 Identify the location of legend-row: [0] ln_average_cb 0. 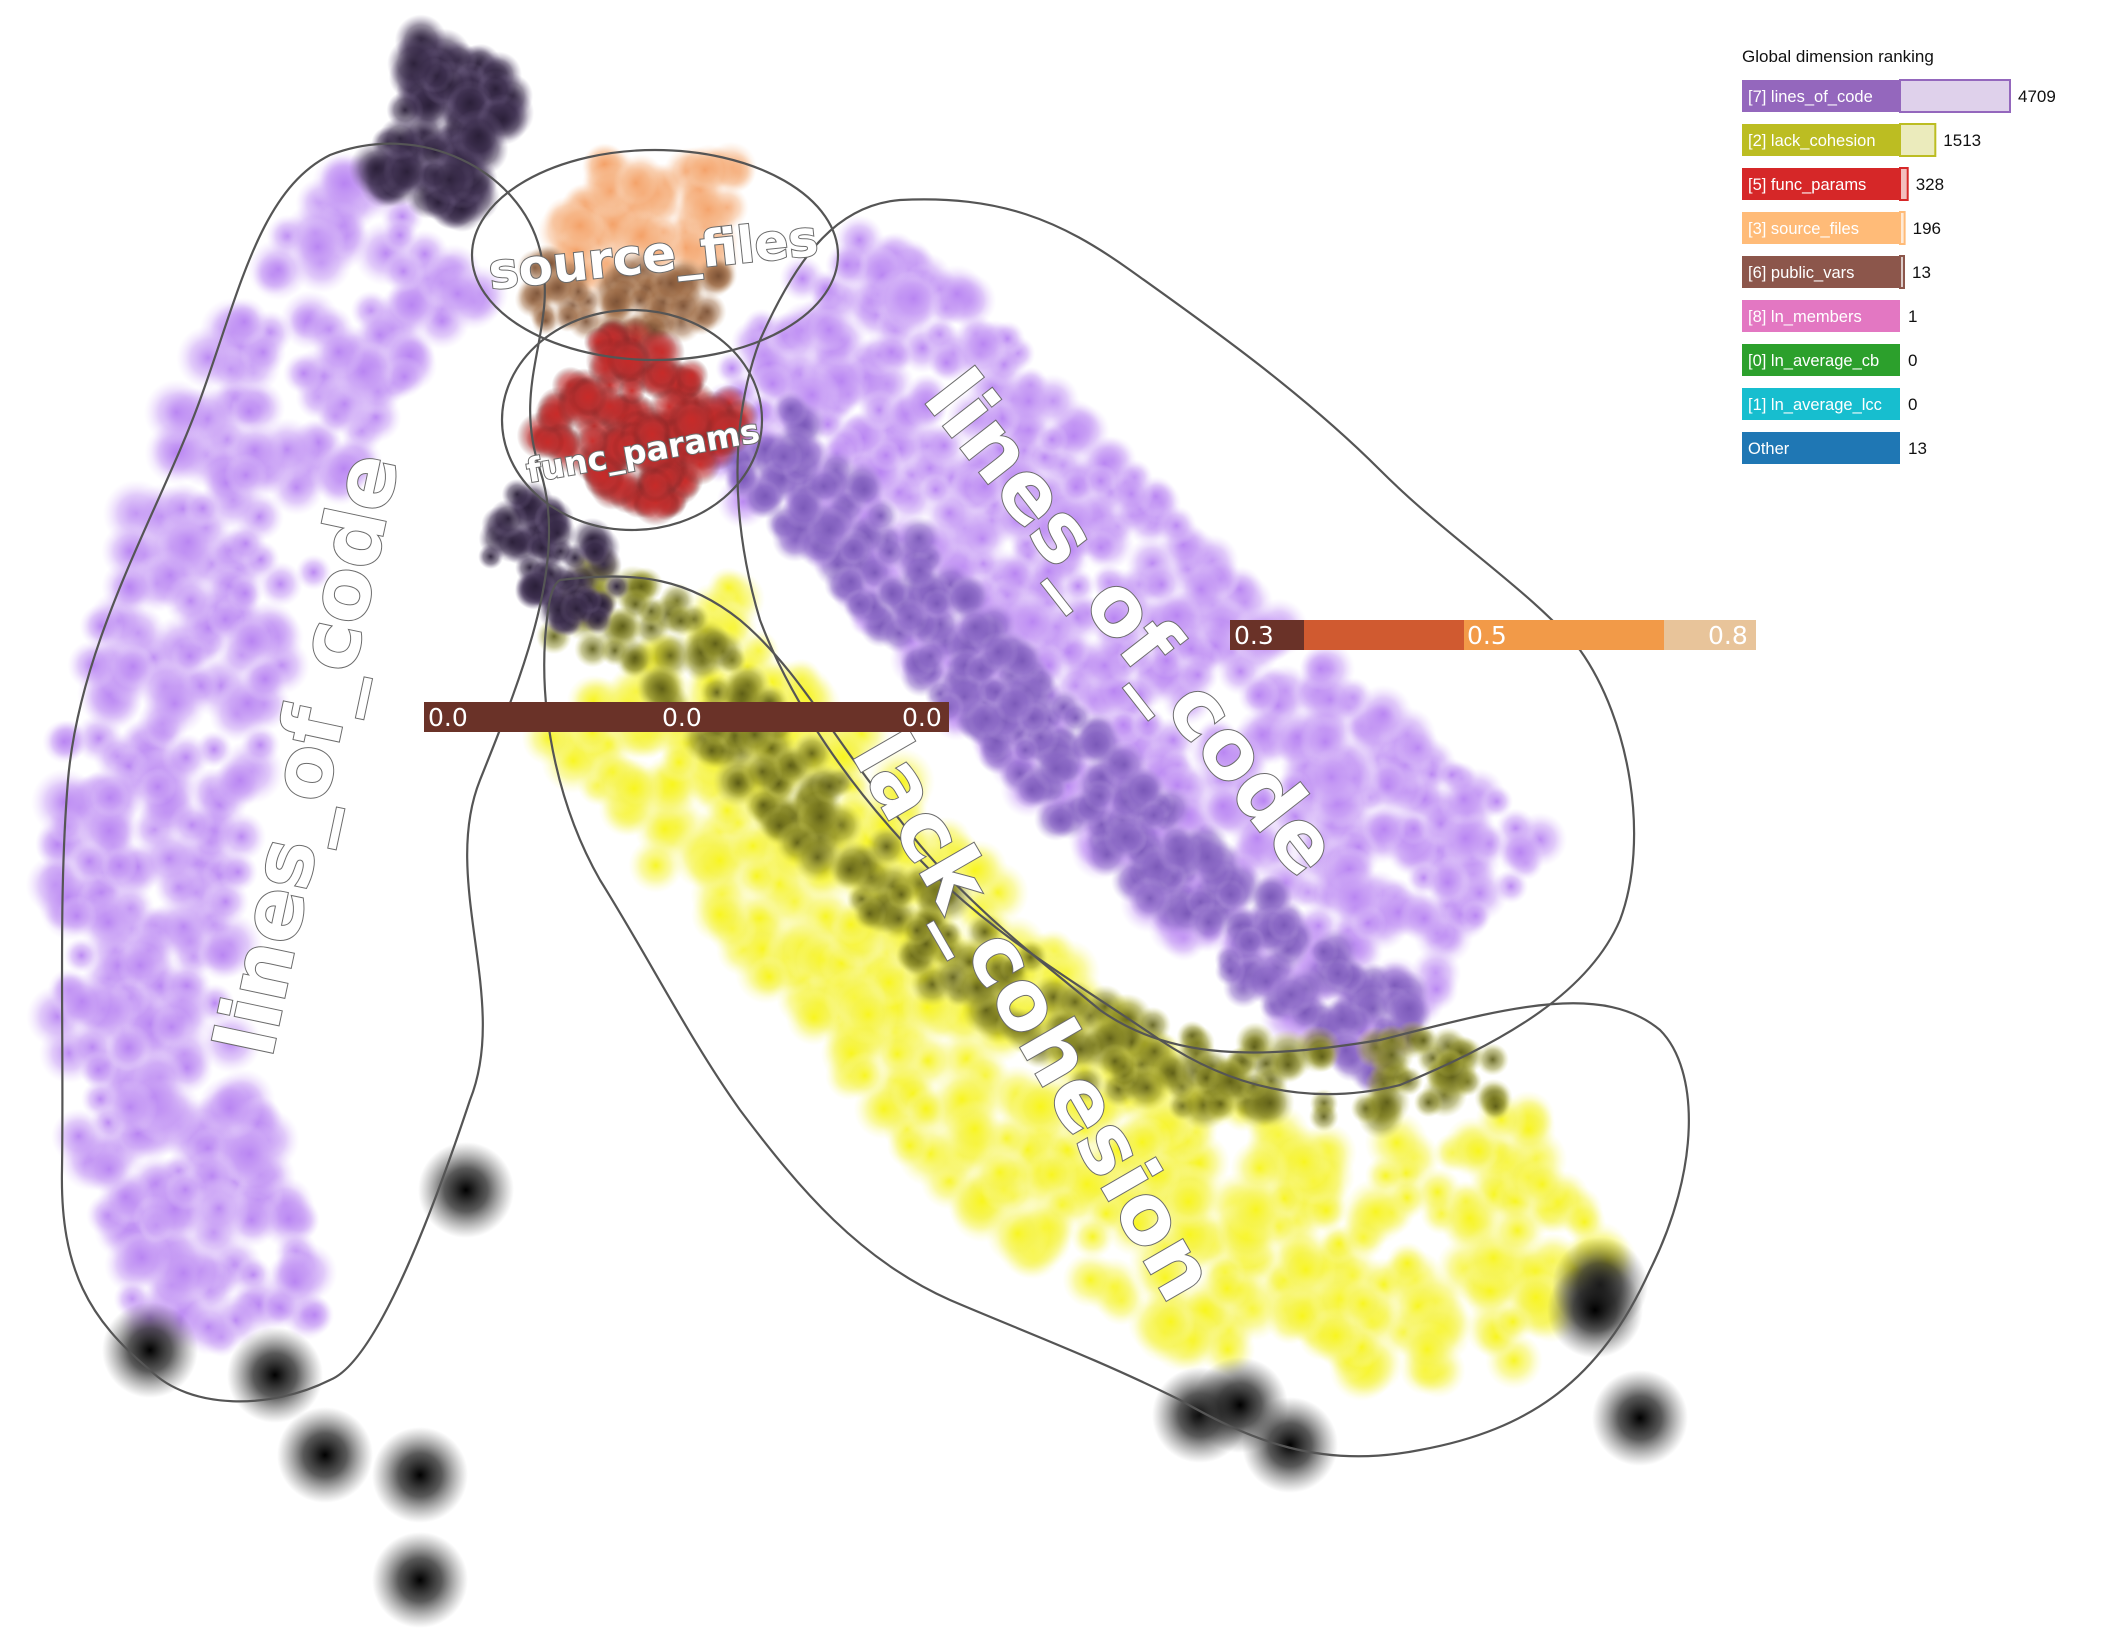
(1829, 360).